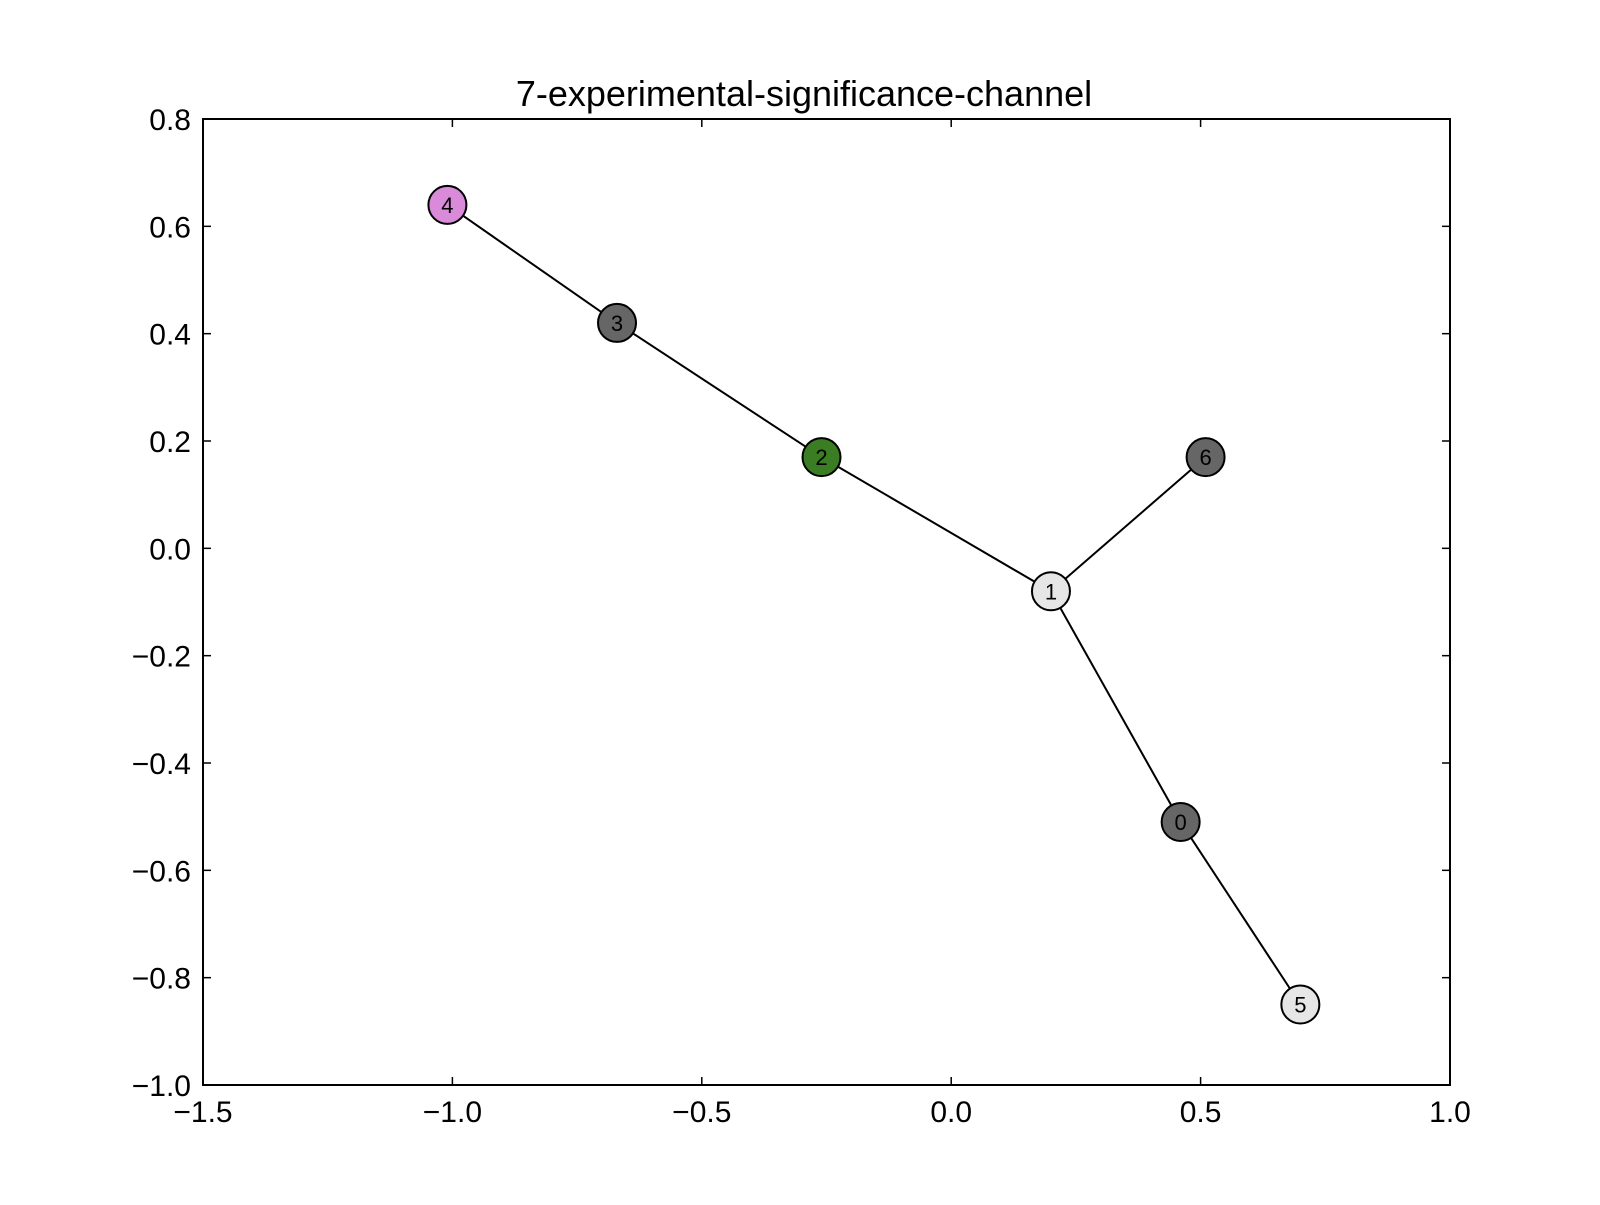 This screenshot has width=1600, height=1205. Describe the element at coordinates (161, 979) in the screenshot. I see `y-tick-label: −0.8` at that location.